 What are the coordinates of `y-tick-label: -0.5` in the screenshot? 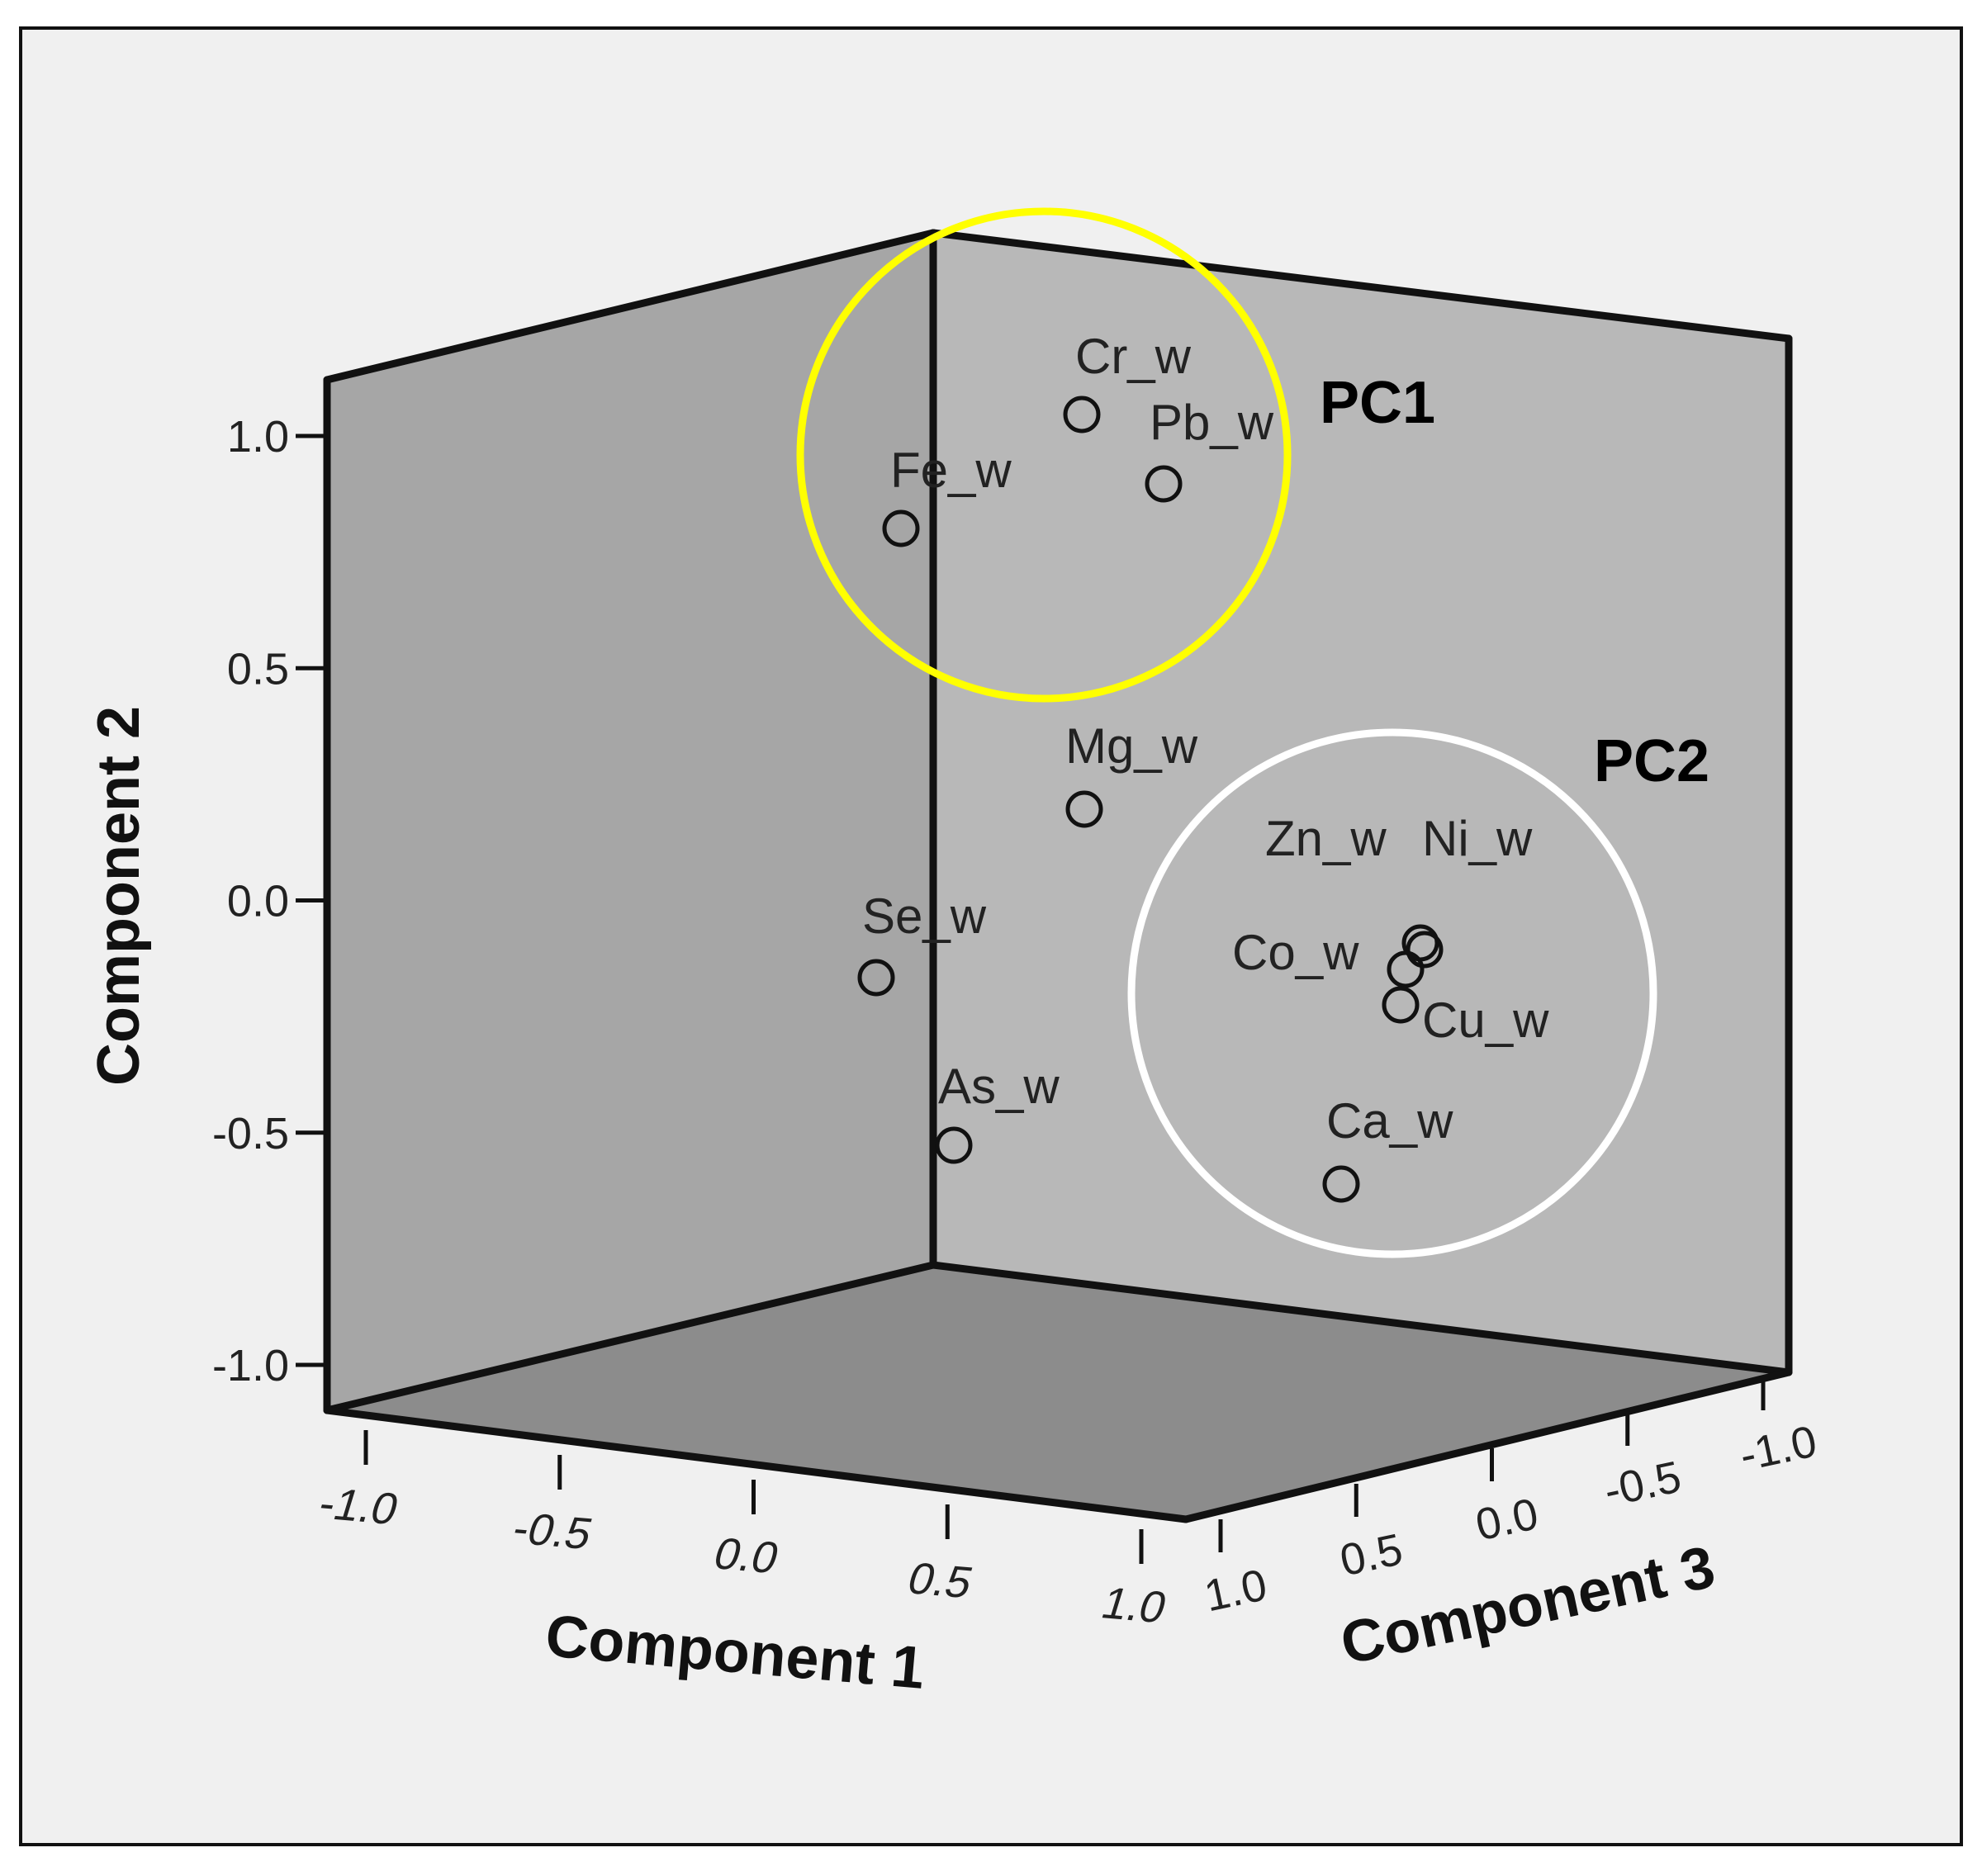 It's located at (250, 1133).